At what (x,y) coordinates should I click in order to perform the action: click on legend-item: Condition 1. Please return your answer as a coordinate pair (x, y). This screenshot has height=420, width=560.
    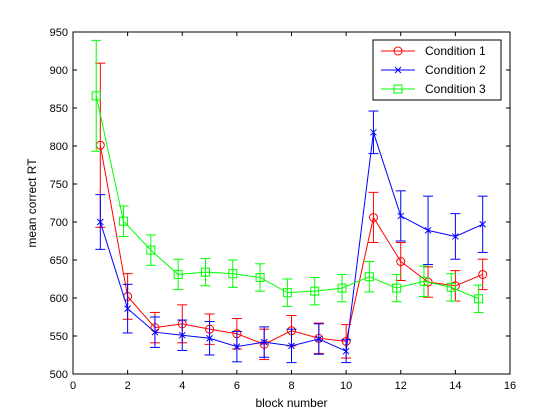
    Looking at the image, I should click on (433, 51).